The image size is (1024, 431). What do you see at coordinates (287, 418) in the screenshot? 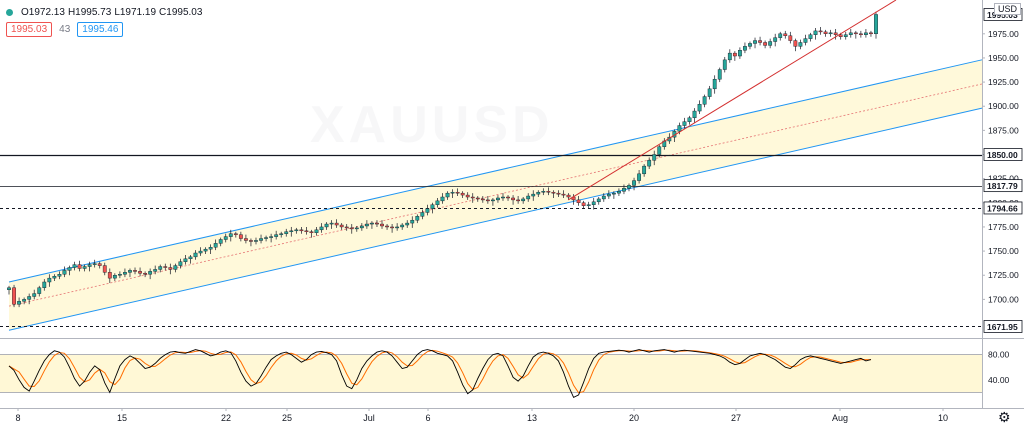
I see `time-tick-label: 25` at bounding box center [287, 418].